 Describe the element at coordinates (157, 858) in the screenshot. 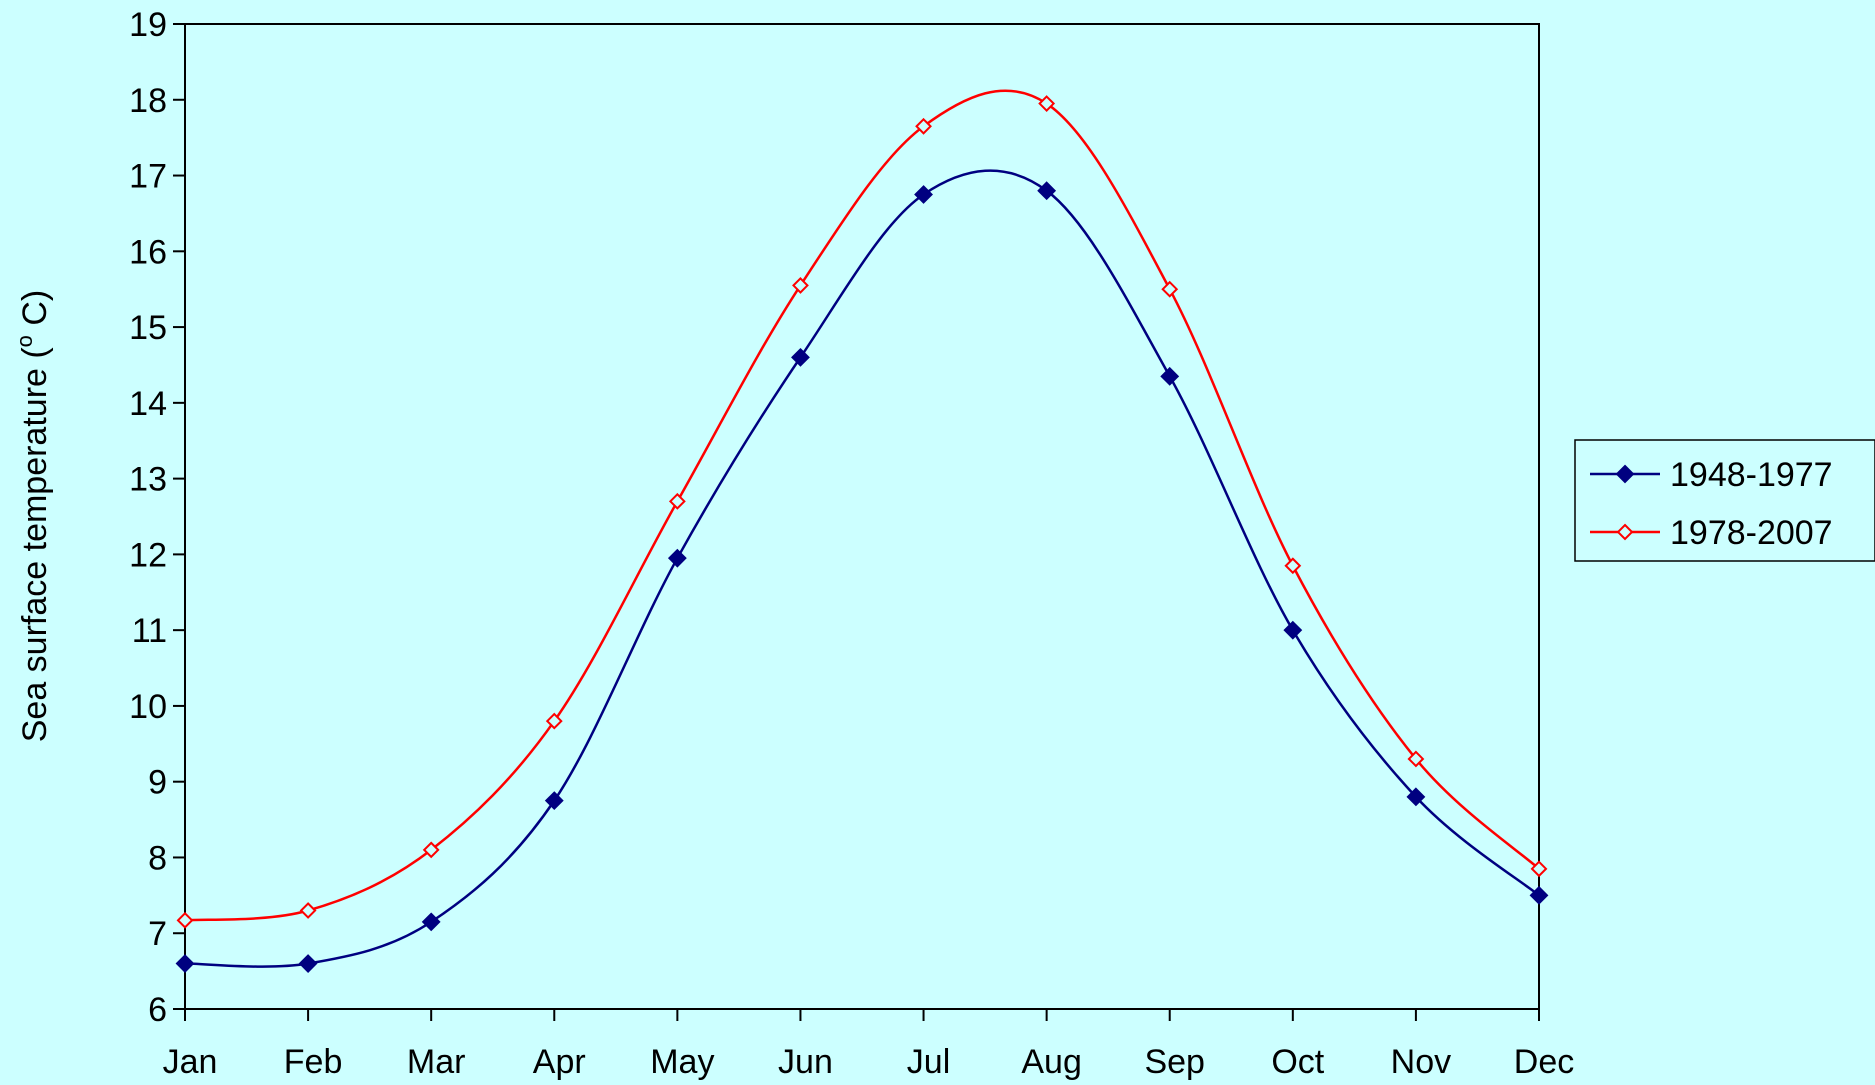

I see `y-tick-label: 8` at that location.